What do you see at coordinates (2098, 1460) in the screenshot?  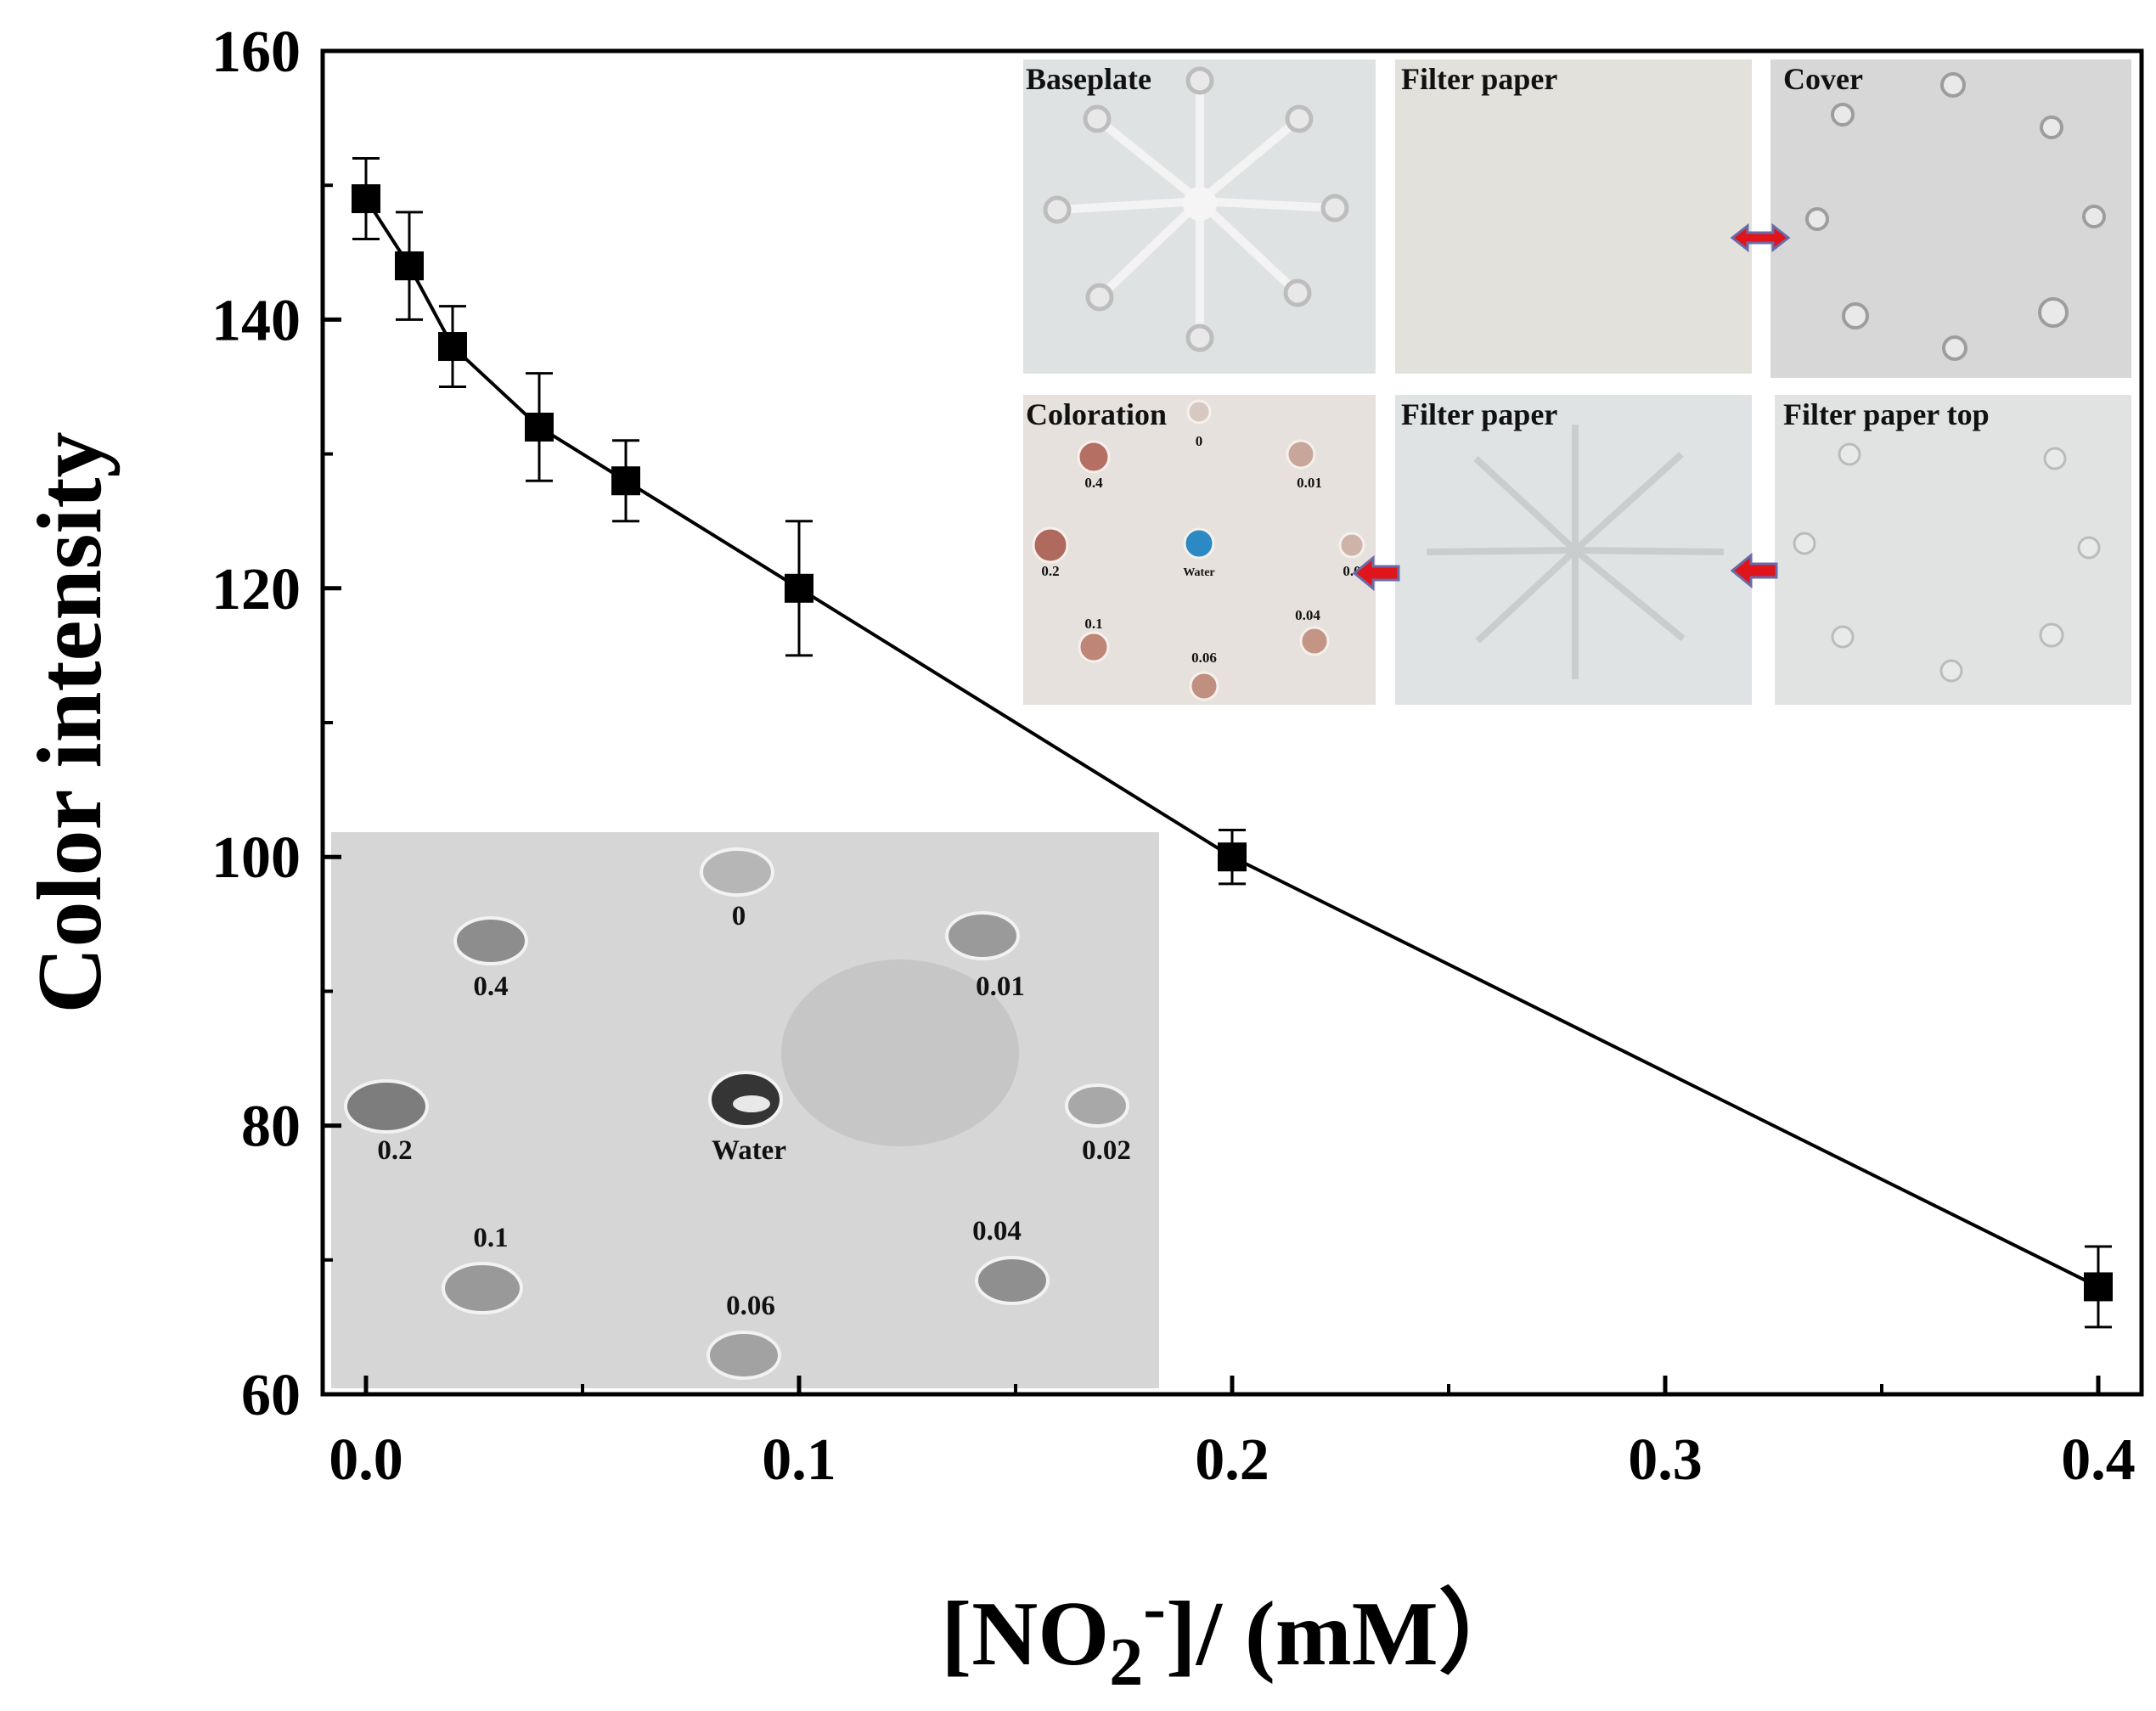 I see `x-tick-label: 0.4` at bounding box center [2098, 1460].